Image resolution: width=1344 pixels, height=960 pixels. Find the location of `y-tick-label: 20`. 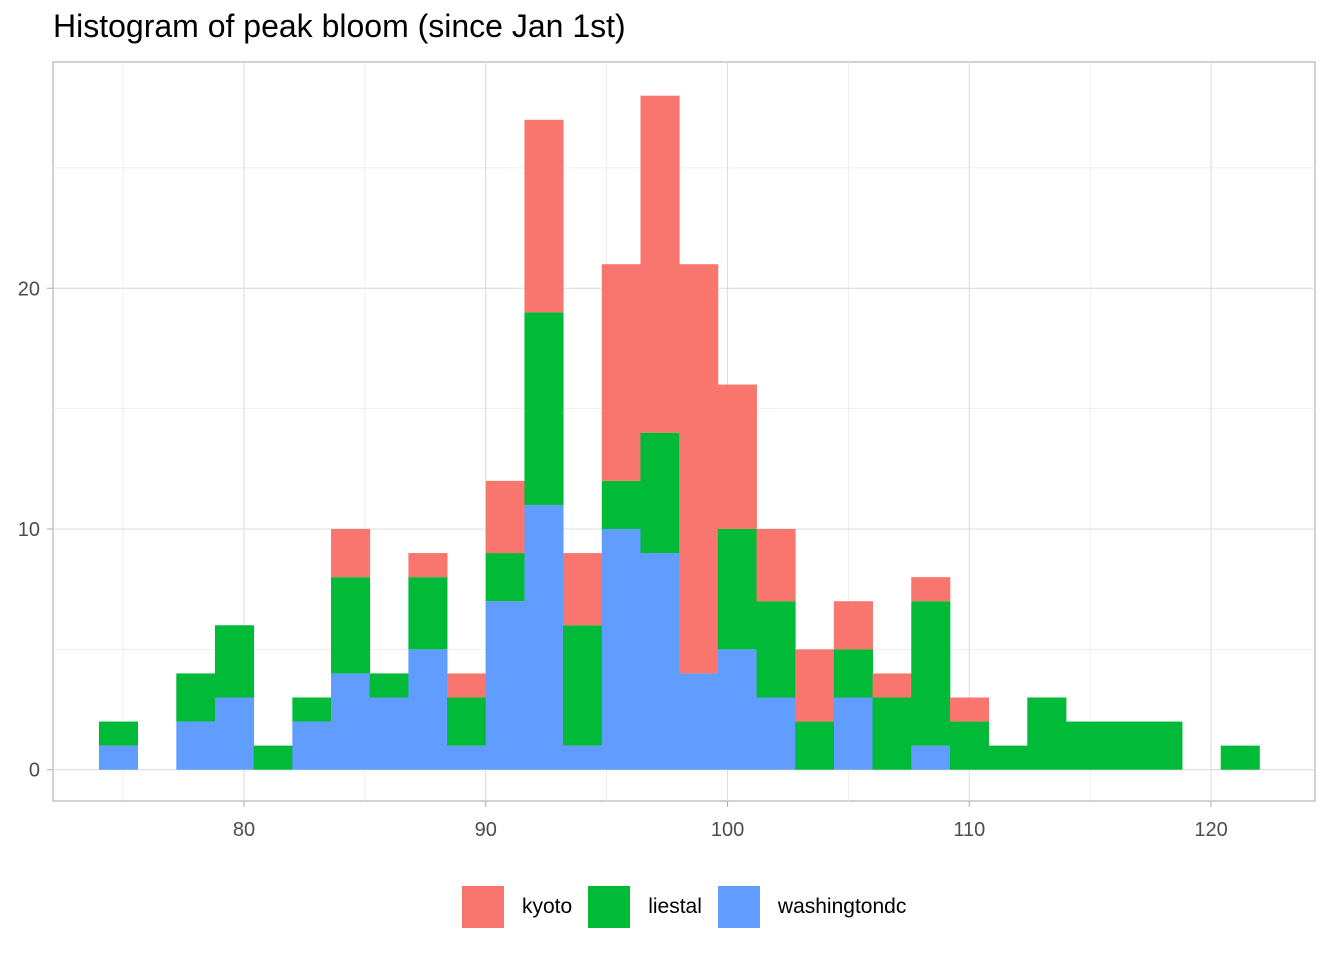

y-tick-label: 20 is located at coordinates (29, 289).